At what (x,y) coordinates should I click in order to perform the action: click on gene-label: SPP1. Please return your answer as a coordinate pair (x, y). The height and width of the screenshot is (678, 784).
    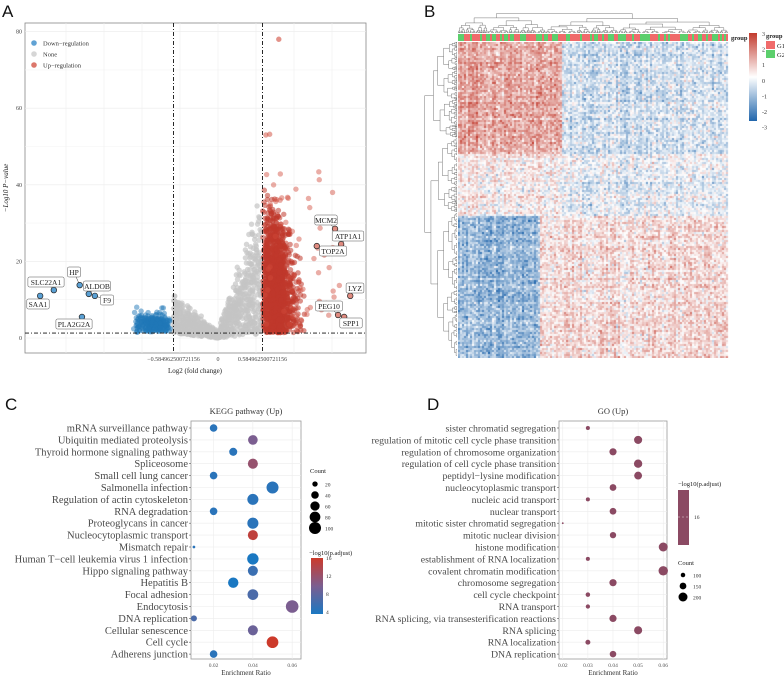
    Looking at the image, I should click on (351, 323).